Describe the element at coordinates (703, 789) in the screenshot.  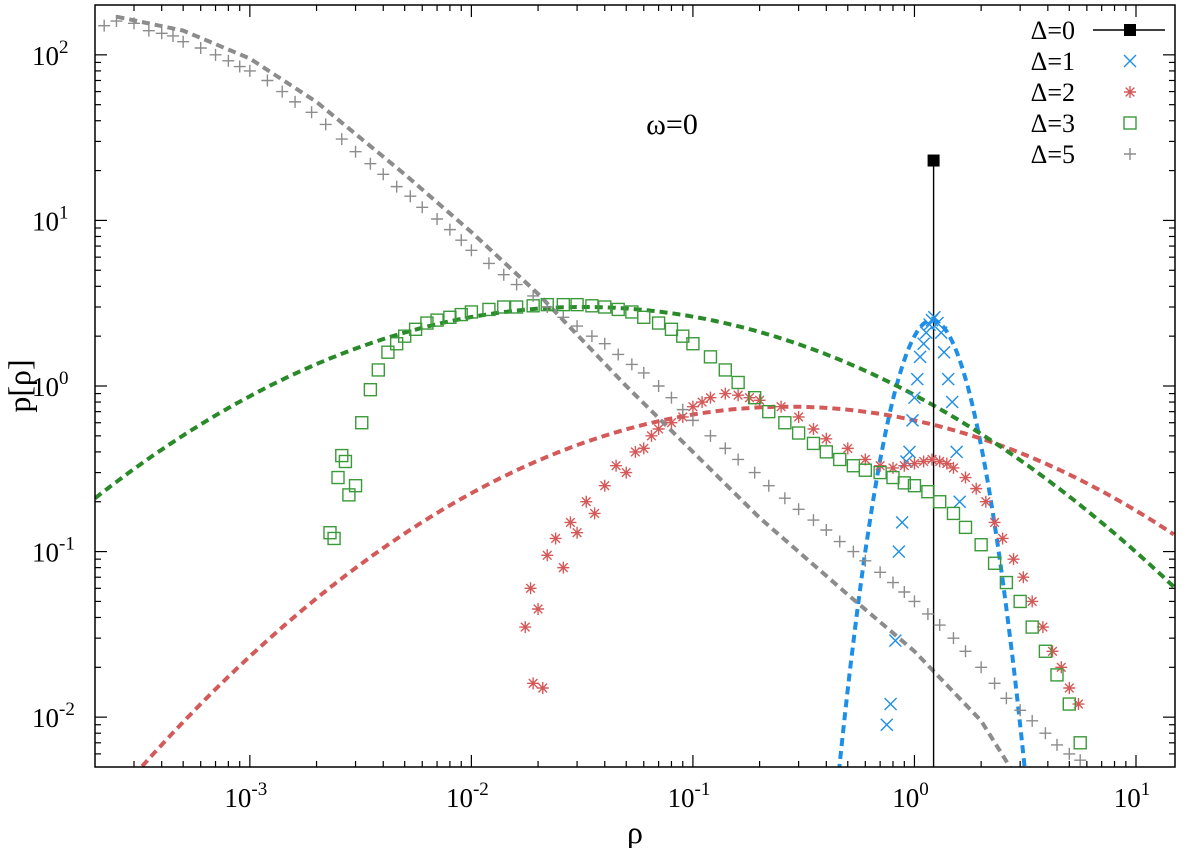
I see `x-tick-label-exponent: -1` at that location.